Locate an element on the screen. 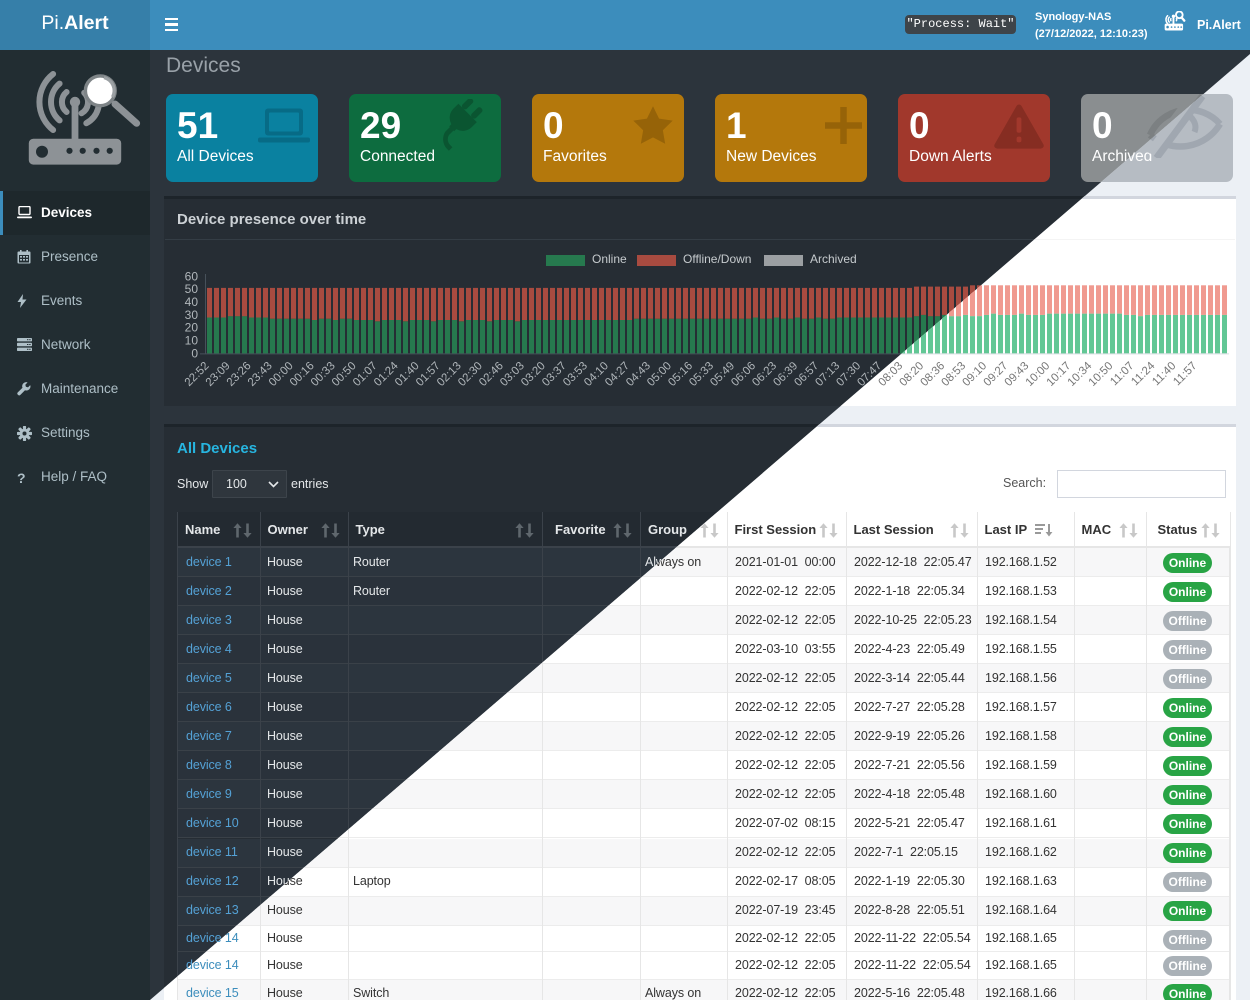 The width and height of the screenshot is (1250, 1000). svg-text: 60 is located at coordinates (192, 276).